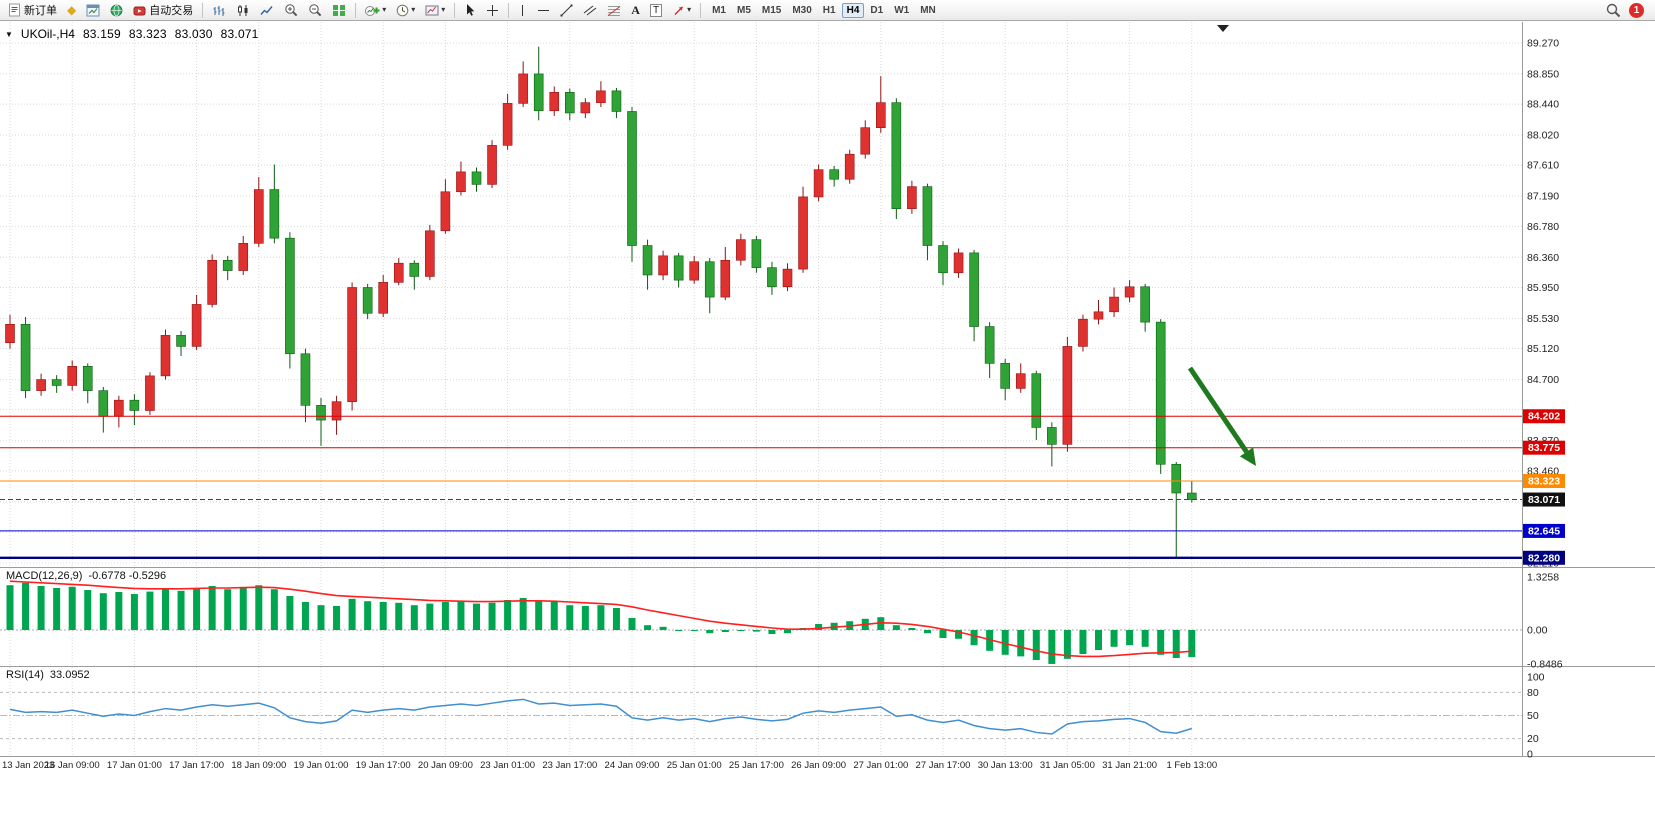 The height and width of the screenshot is (824, 1655). I want to click on channel-button, so click(590, 10).